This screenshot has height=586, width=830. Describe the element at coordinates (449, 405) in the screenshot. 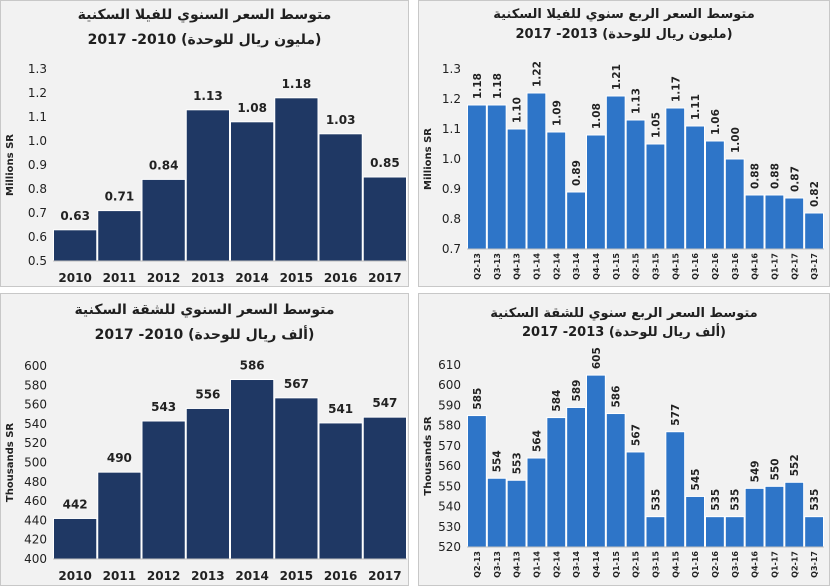

I see `y-tick-label: 590` at that location.